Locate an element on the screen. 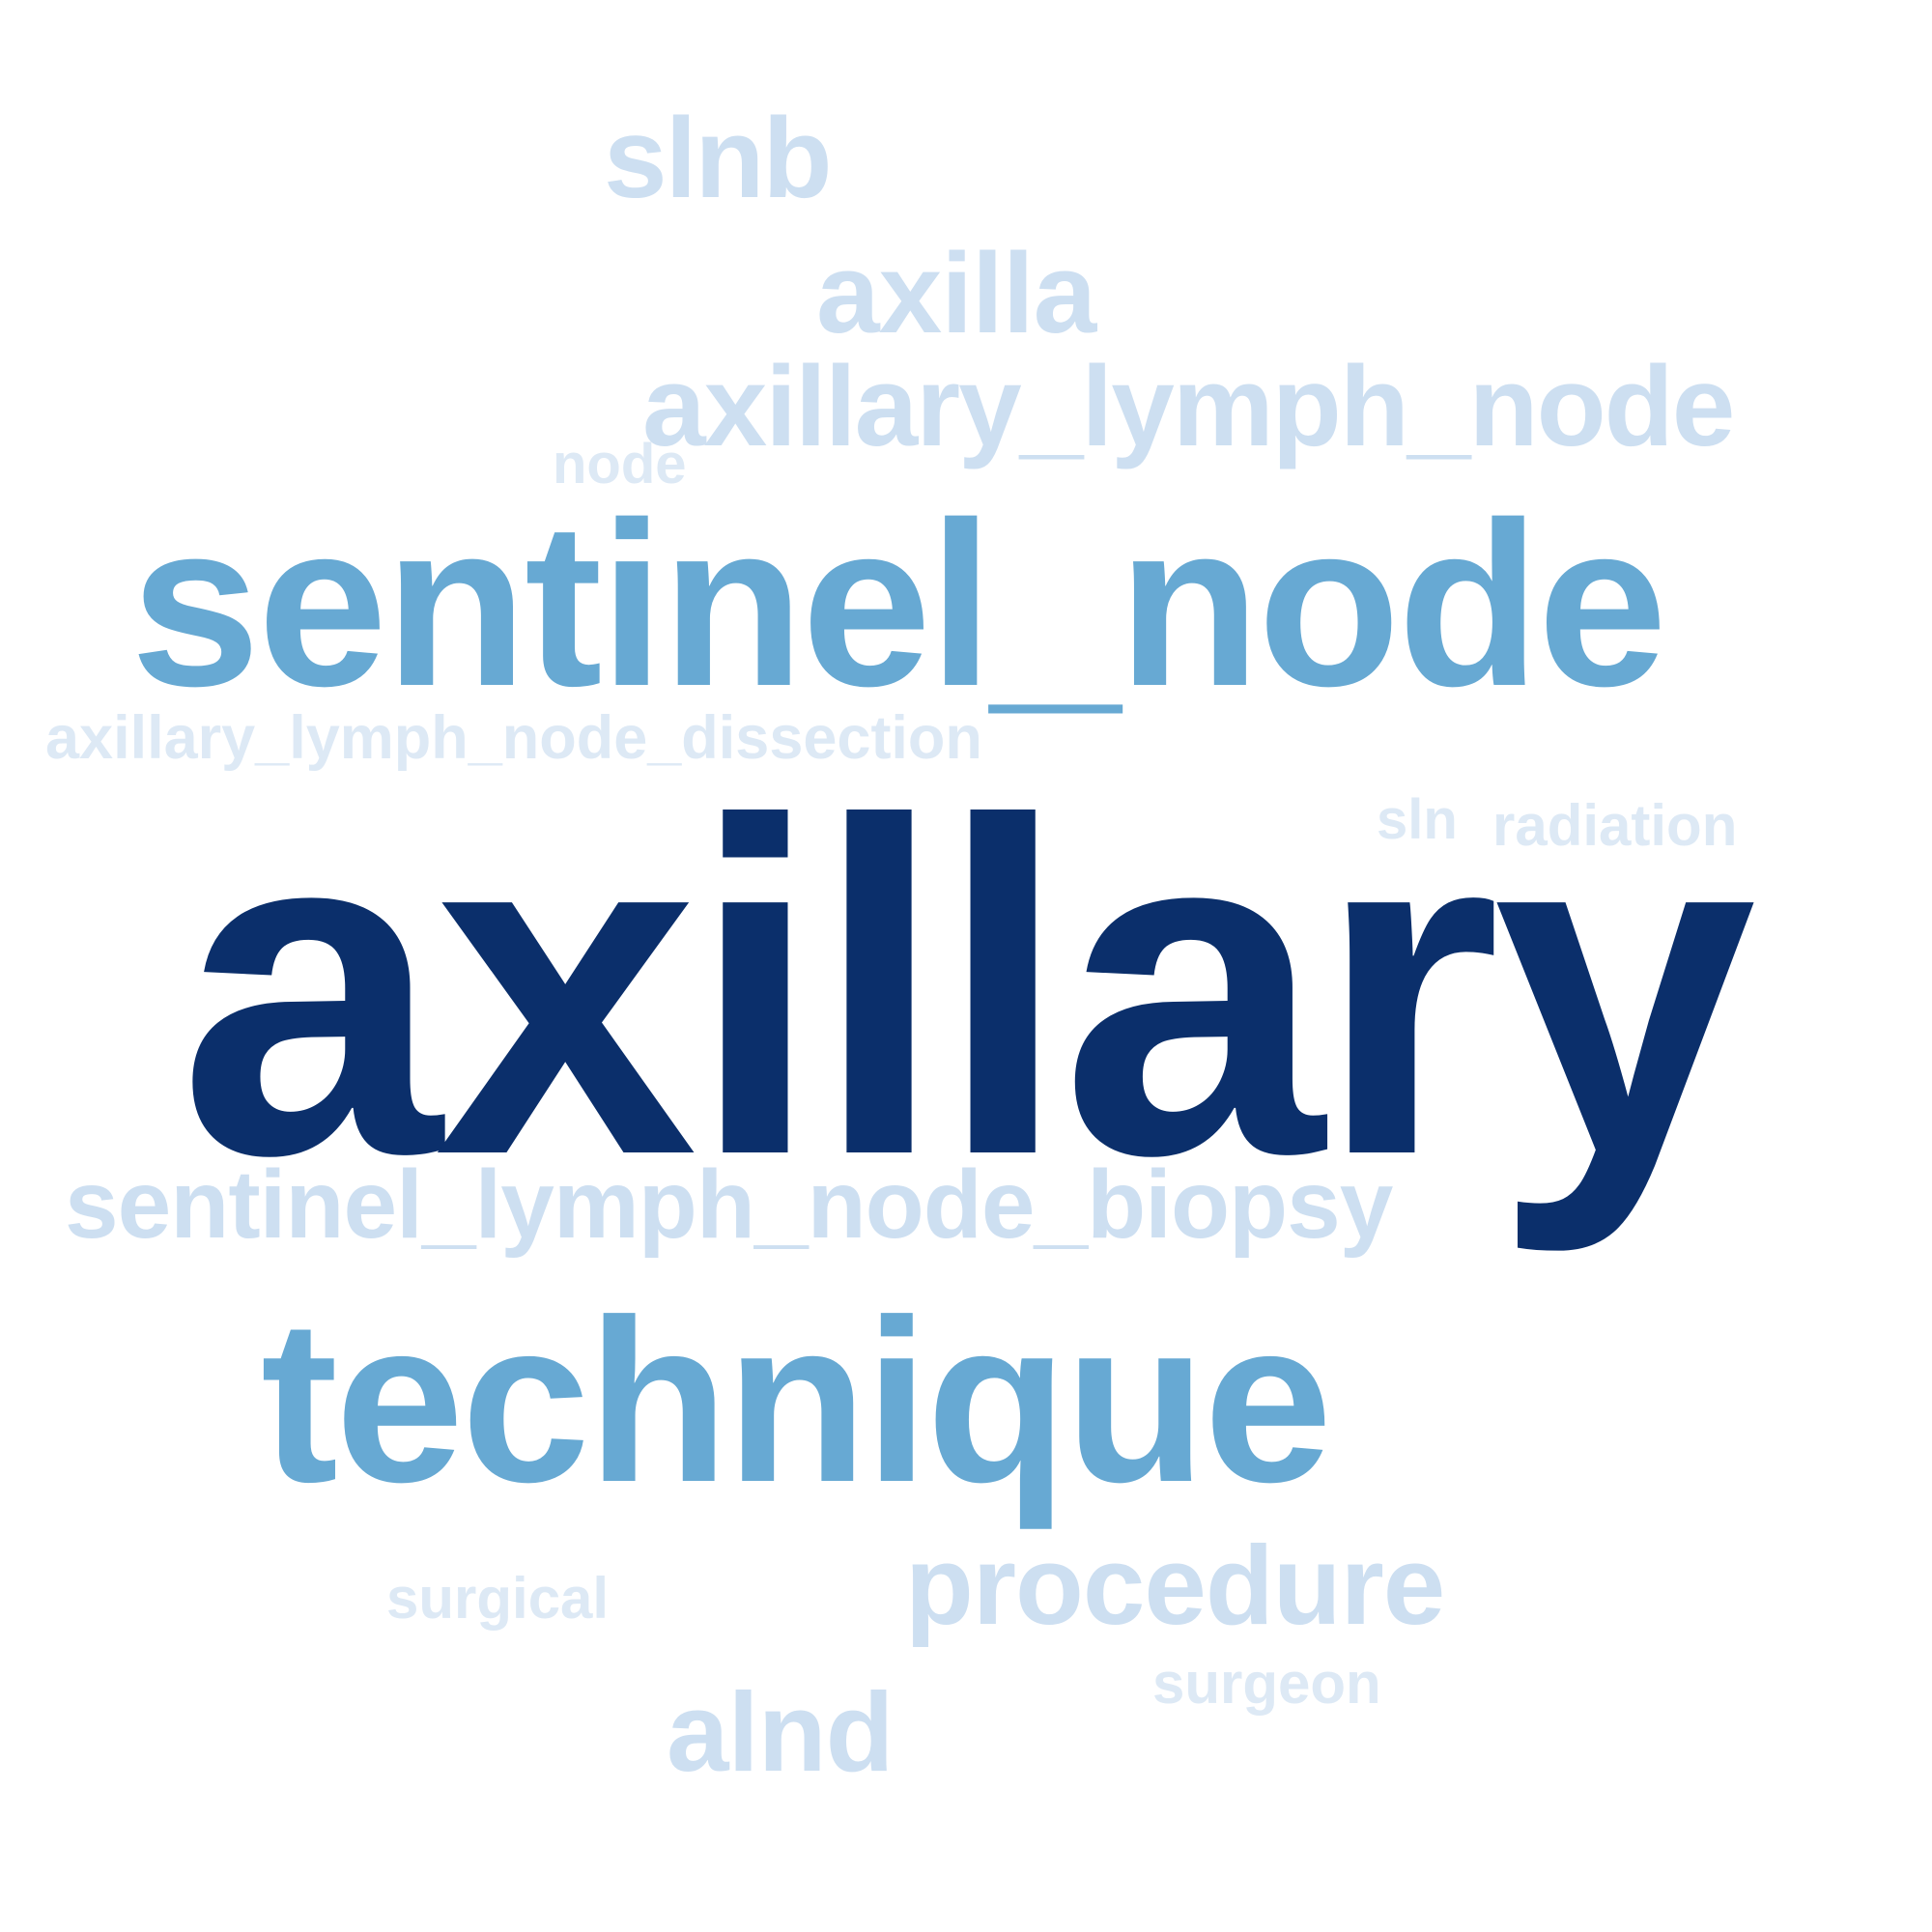 The image size is (1932, 1932). word-surgeon: surgeon is located at coordinates (1266, 1683).